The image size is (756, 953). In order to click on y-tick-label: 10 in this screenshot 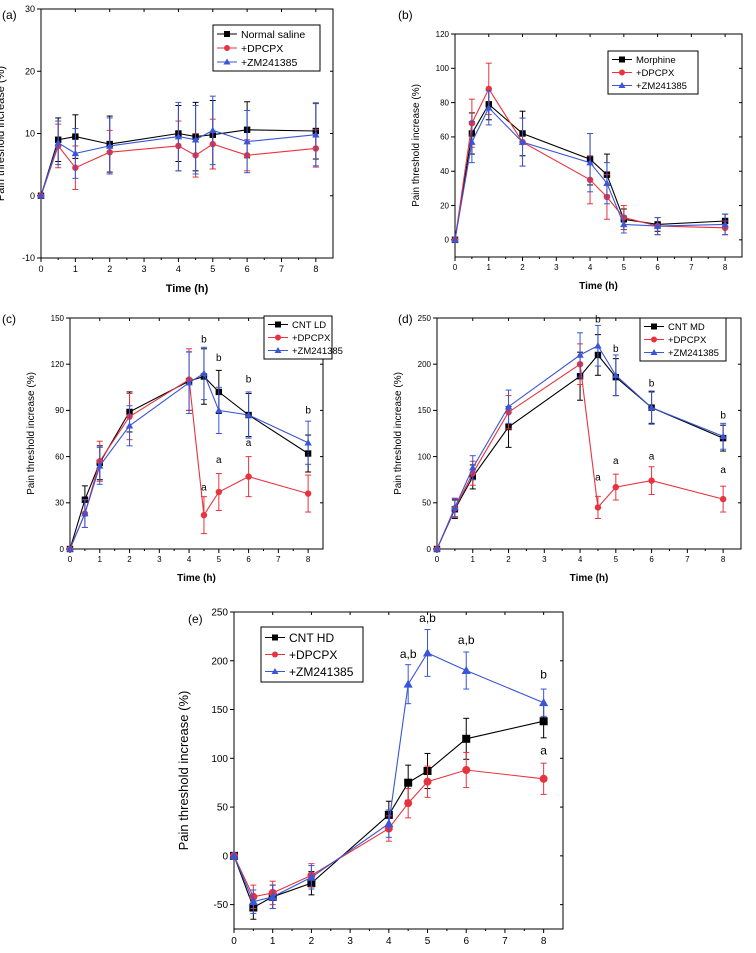, I will do `click(30, 134)`.